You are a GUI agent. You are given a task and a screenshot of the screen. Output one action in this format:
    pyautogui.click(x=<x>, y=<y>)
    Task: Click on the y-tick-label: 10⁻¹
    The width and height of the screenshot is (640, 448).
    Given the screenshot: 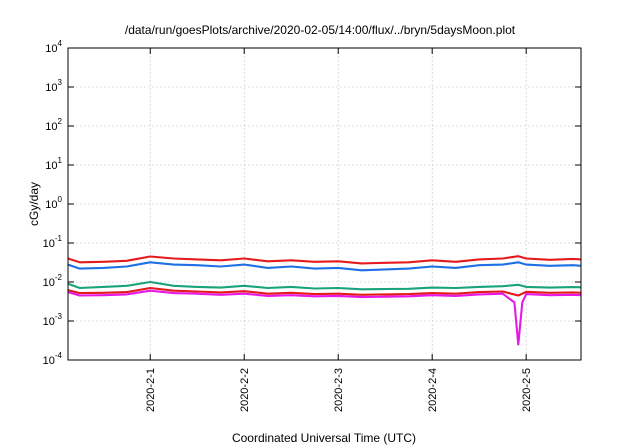 What is the action you would take?
    pyautogui.click(x=53, y=242)
    